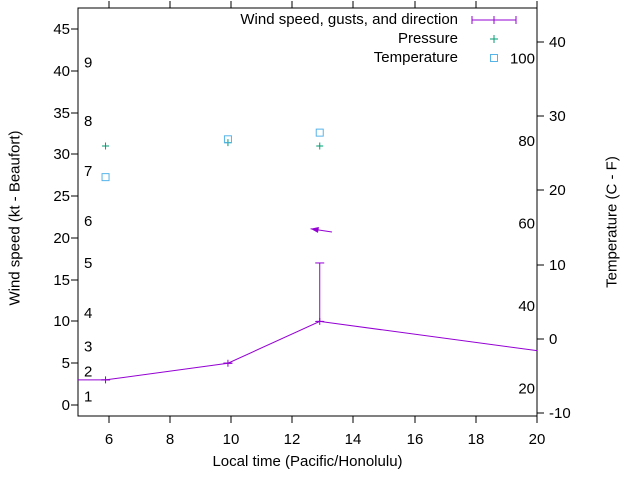  What do you see at coordinates (349, 19) in the screenshot?
I see `legend-label-wind: Wind speed, gusts, and direction` at bounding box center [349, 19].